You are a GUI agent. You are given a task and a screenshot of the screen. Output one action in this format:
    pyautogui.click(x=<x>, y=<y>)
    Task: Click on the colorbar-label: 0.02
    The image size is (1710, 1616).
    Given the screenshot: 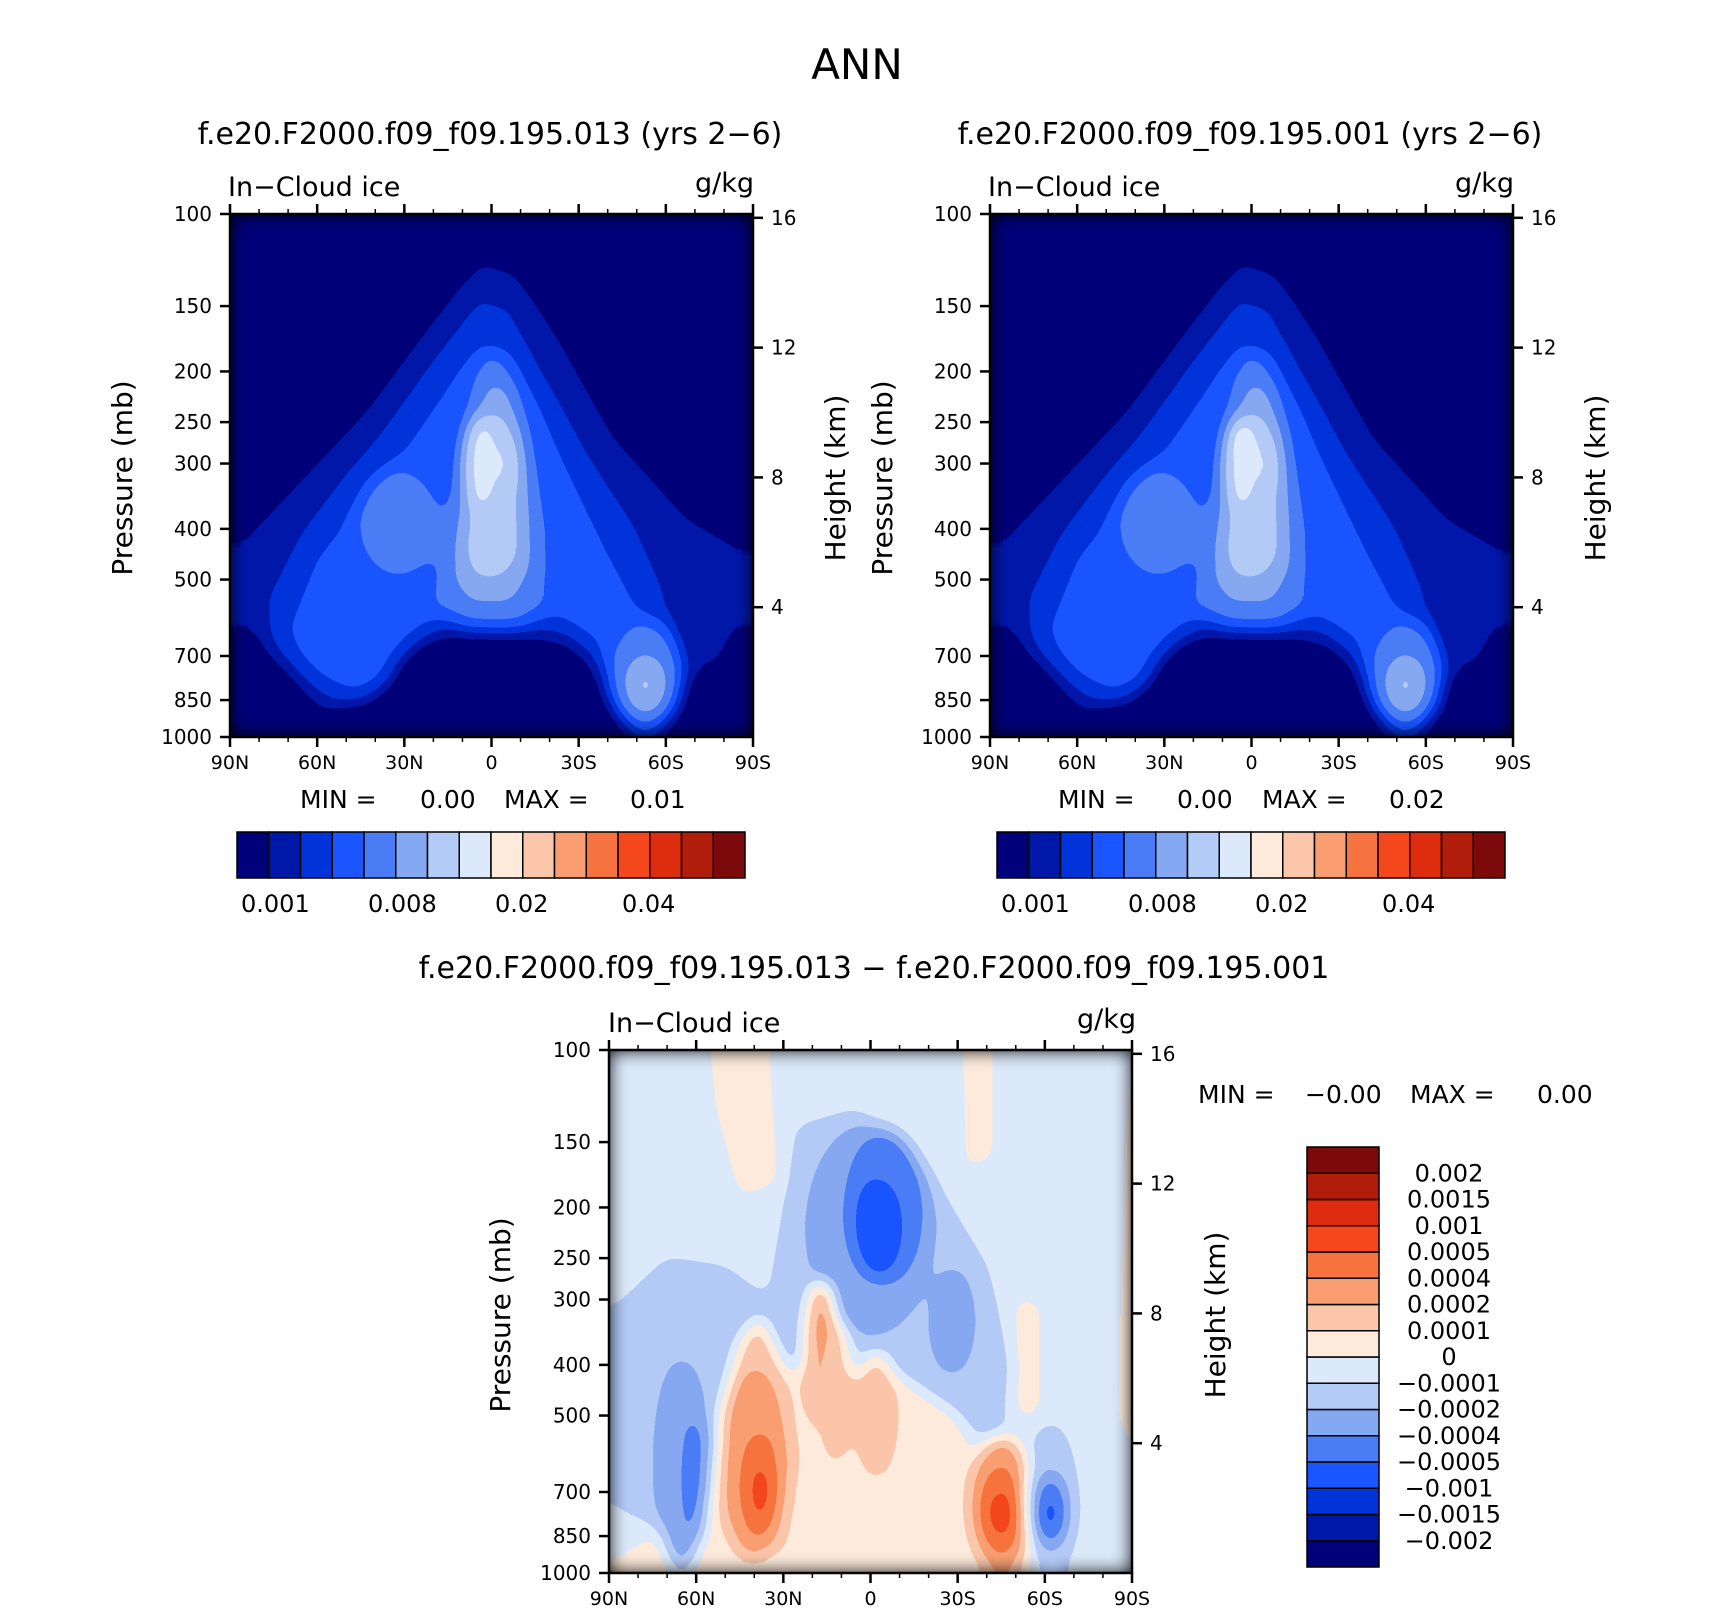 What is the action you would take?
    pyautogui.click(x=1281, y=904)
    